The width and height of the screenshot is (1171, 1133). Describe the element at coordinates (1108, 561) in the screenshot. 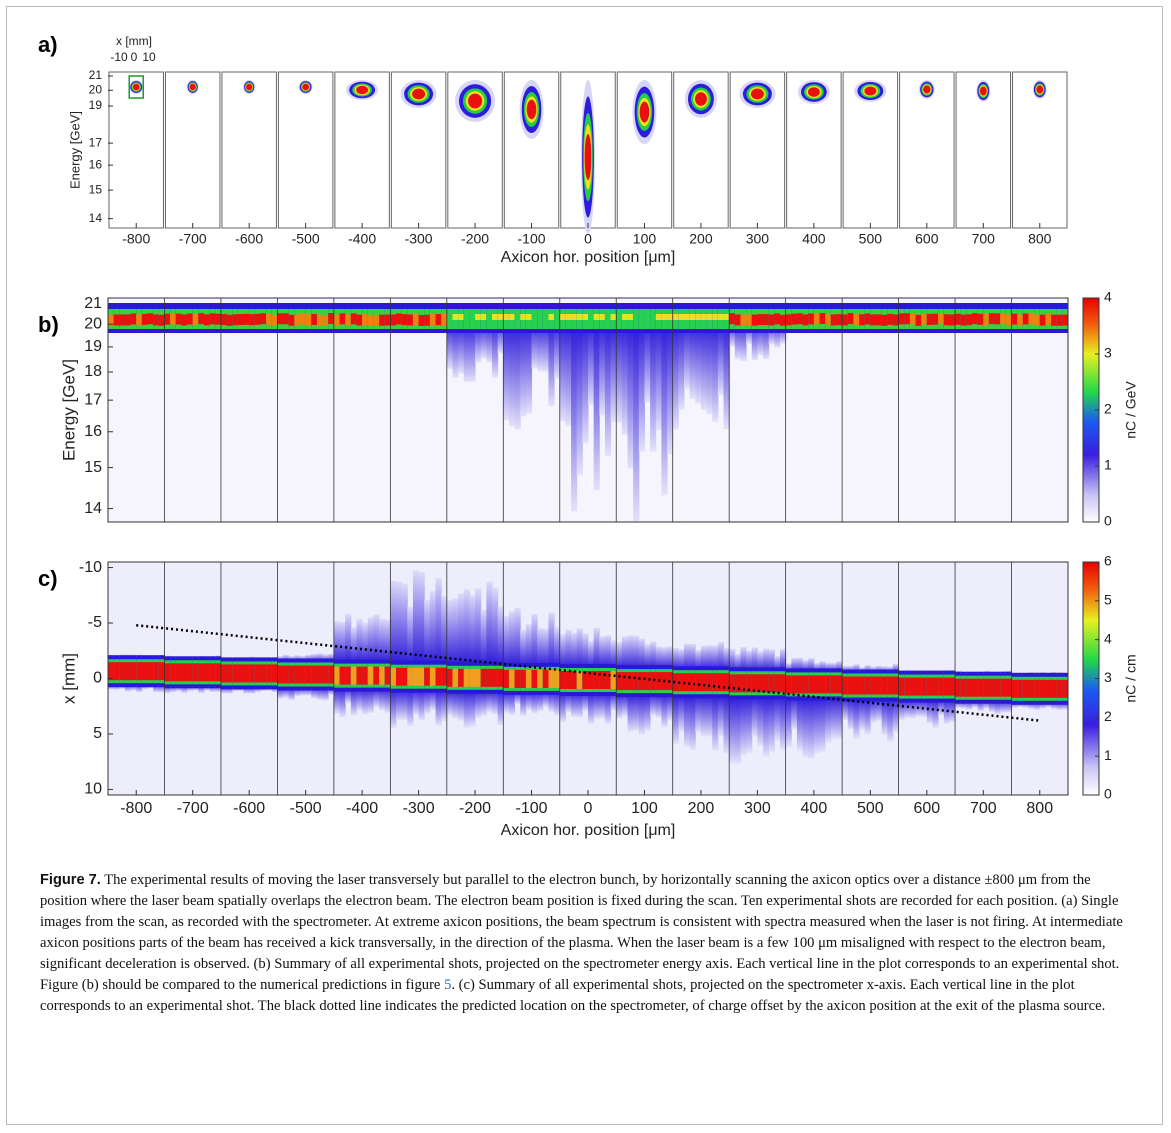

I see `colorbar-tick-label: 6` at that location.